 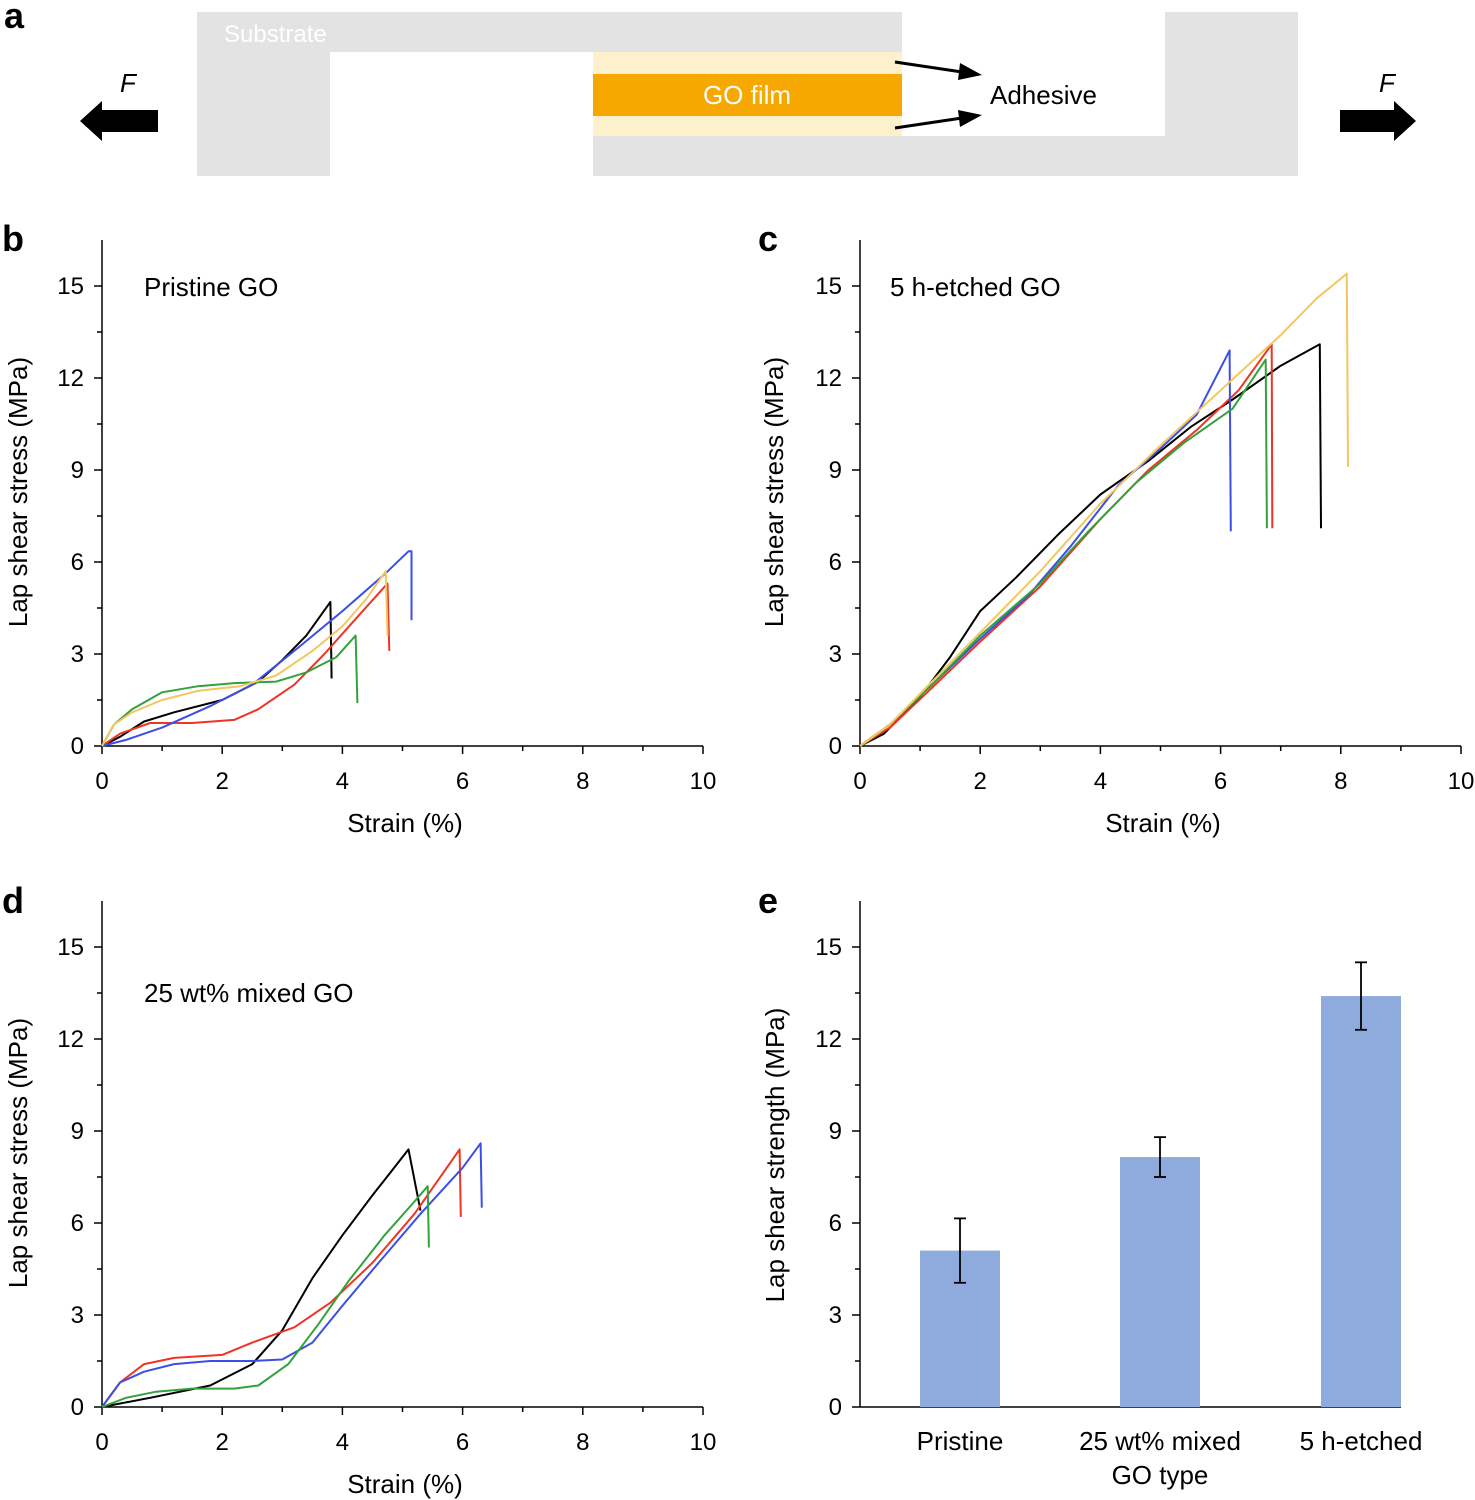 What do you see at coordinates (774, 492) in the screenshot?
I see `ylabel-c: Lap shear stress (MPa)` at bounding box center [774, 492].